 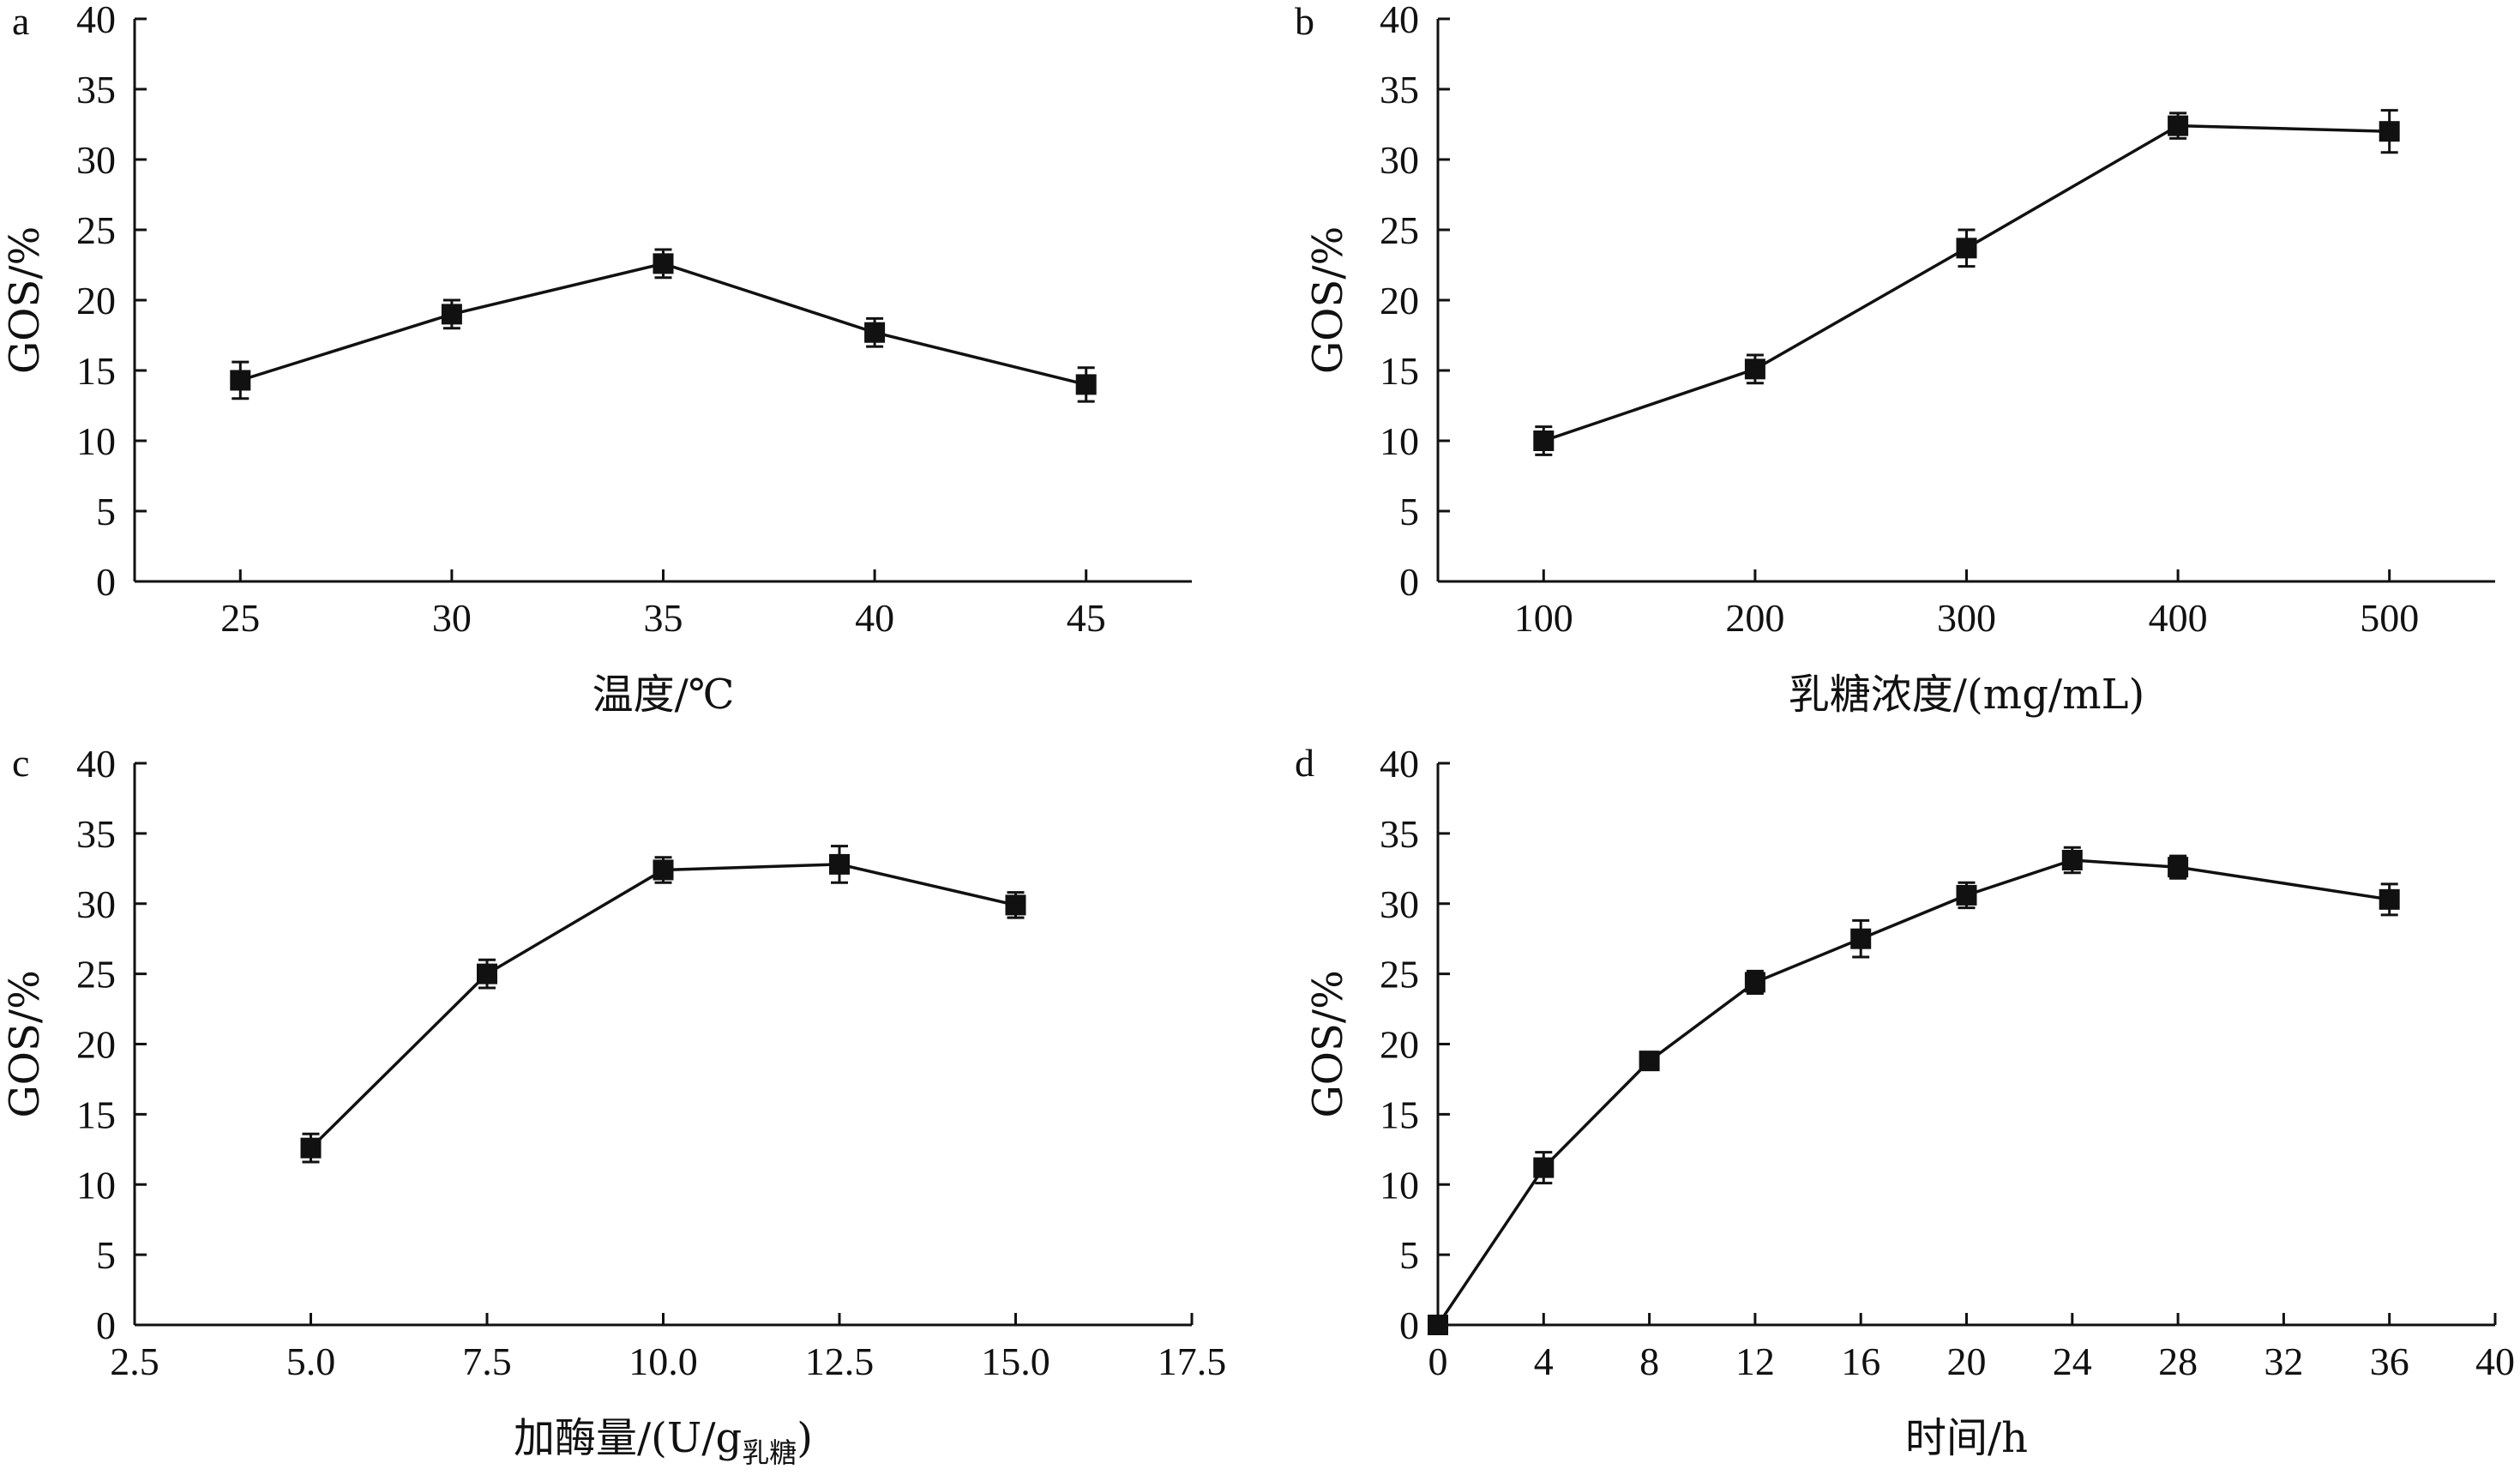 What do you see at coordinates (1304, 21) in the screenshot?
I see `panel-letter: b` at bounding box center [1304, 21].